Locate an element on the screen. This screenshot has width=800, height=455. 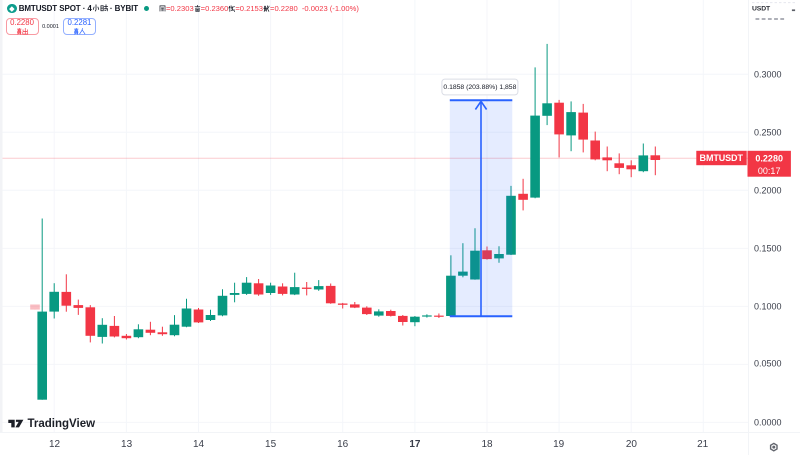
svg-text: 15 is located at coordinates (271, 444).